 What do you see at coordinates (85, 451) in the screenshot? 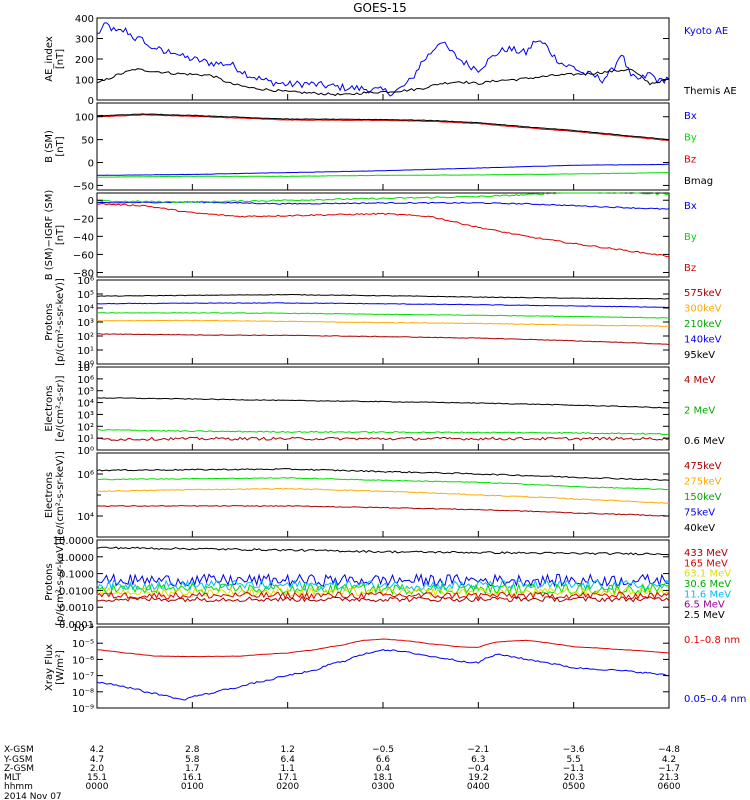
I see `ytick-label: 10⁰` at bounding box center [85, 451].